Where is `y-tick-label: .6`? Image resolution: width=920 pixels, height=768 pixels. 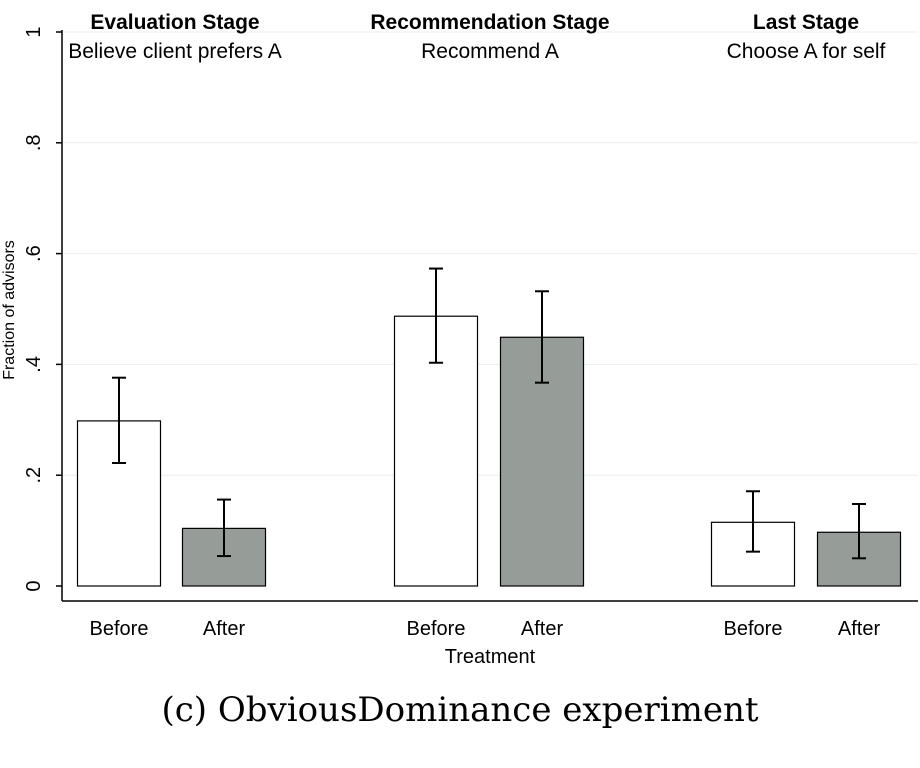 y-tick-label: .6 is located at coordinates (34, 253).